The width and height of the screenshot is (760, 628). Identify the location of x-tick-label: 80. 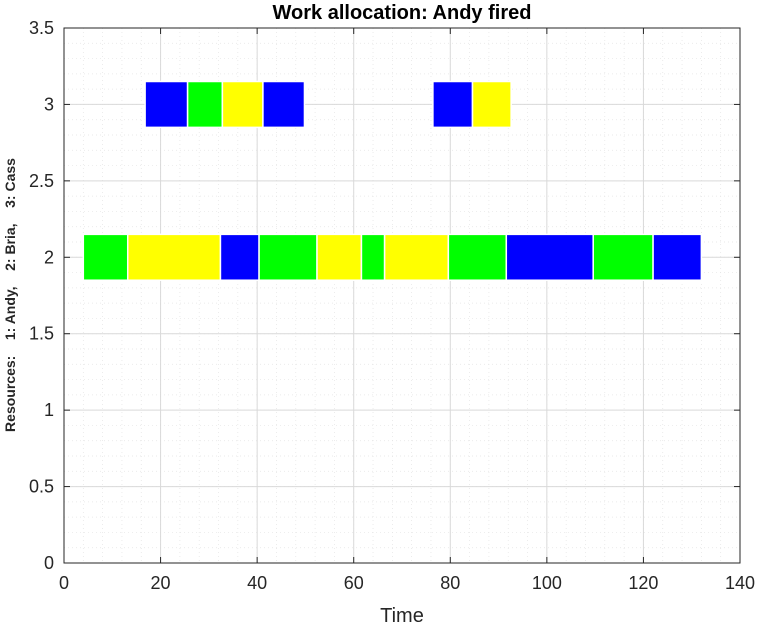
(450, 583).